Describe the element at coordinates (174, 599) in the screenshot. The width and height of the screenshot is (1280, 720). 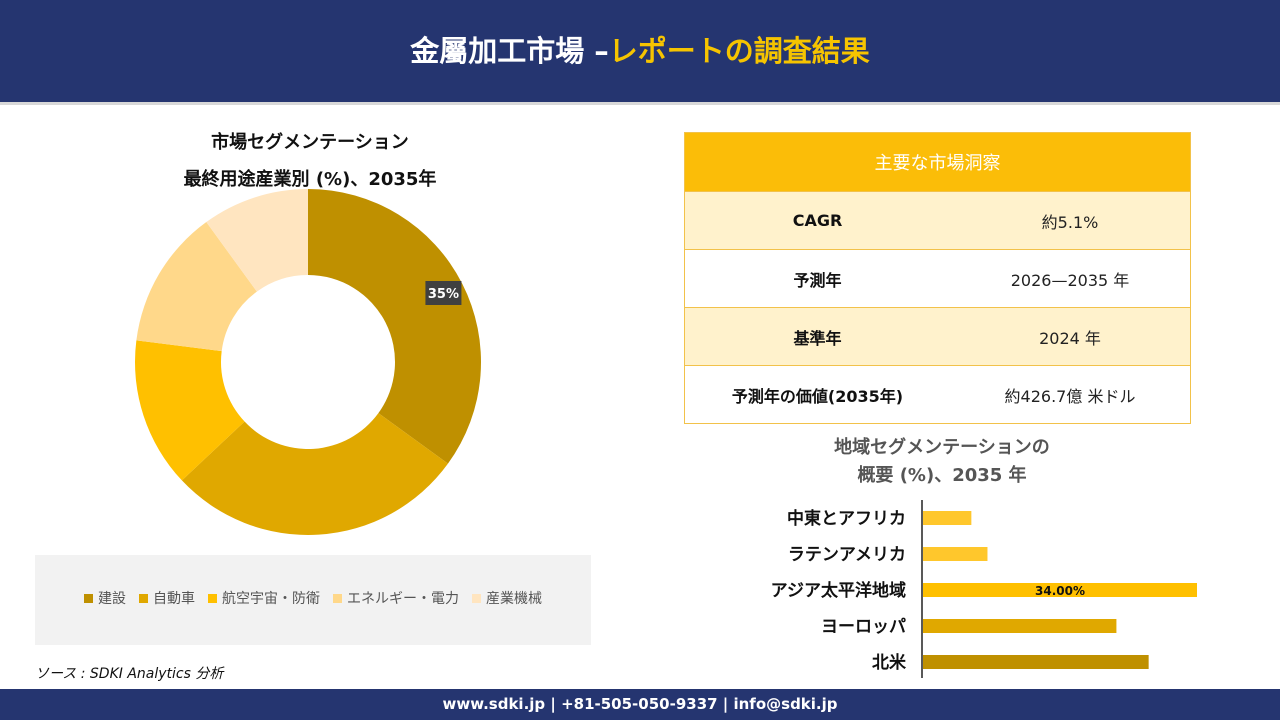
I see `legend-label: 自動車` at that location.